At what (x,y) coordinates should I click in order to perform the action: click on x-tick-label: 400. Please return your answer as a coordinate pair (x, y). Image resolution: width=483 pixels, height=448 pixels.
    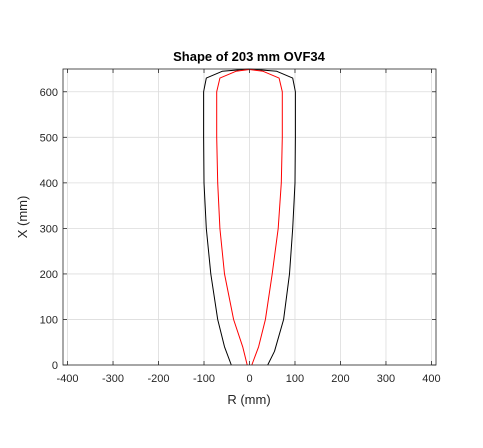
    Looking at the image, I should click on (431, 379).